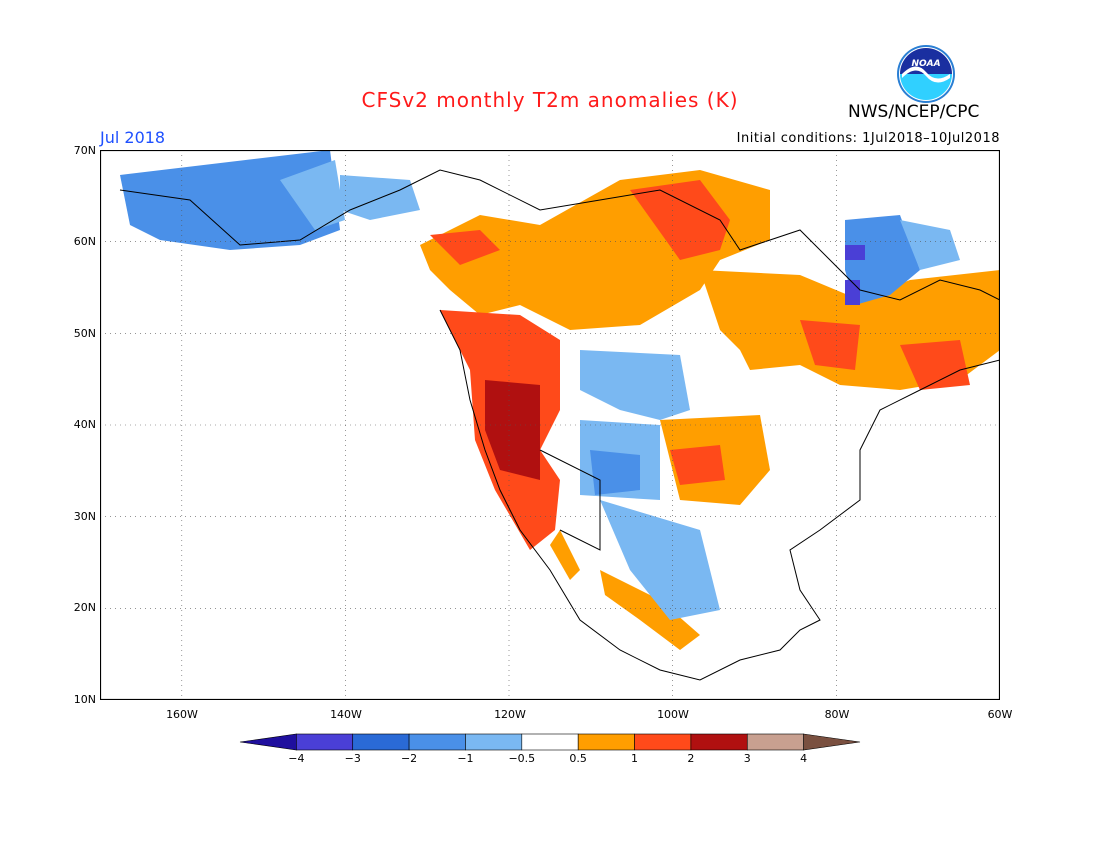 The height and width of the screenshot is (850, 1100). What do you see at coordinates (803, 758) in the screenshot?
I see `colorbar-tick-label: 4` at bounding box center [803, 758].